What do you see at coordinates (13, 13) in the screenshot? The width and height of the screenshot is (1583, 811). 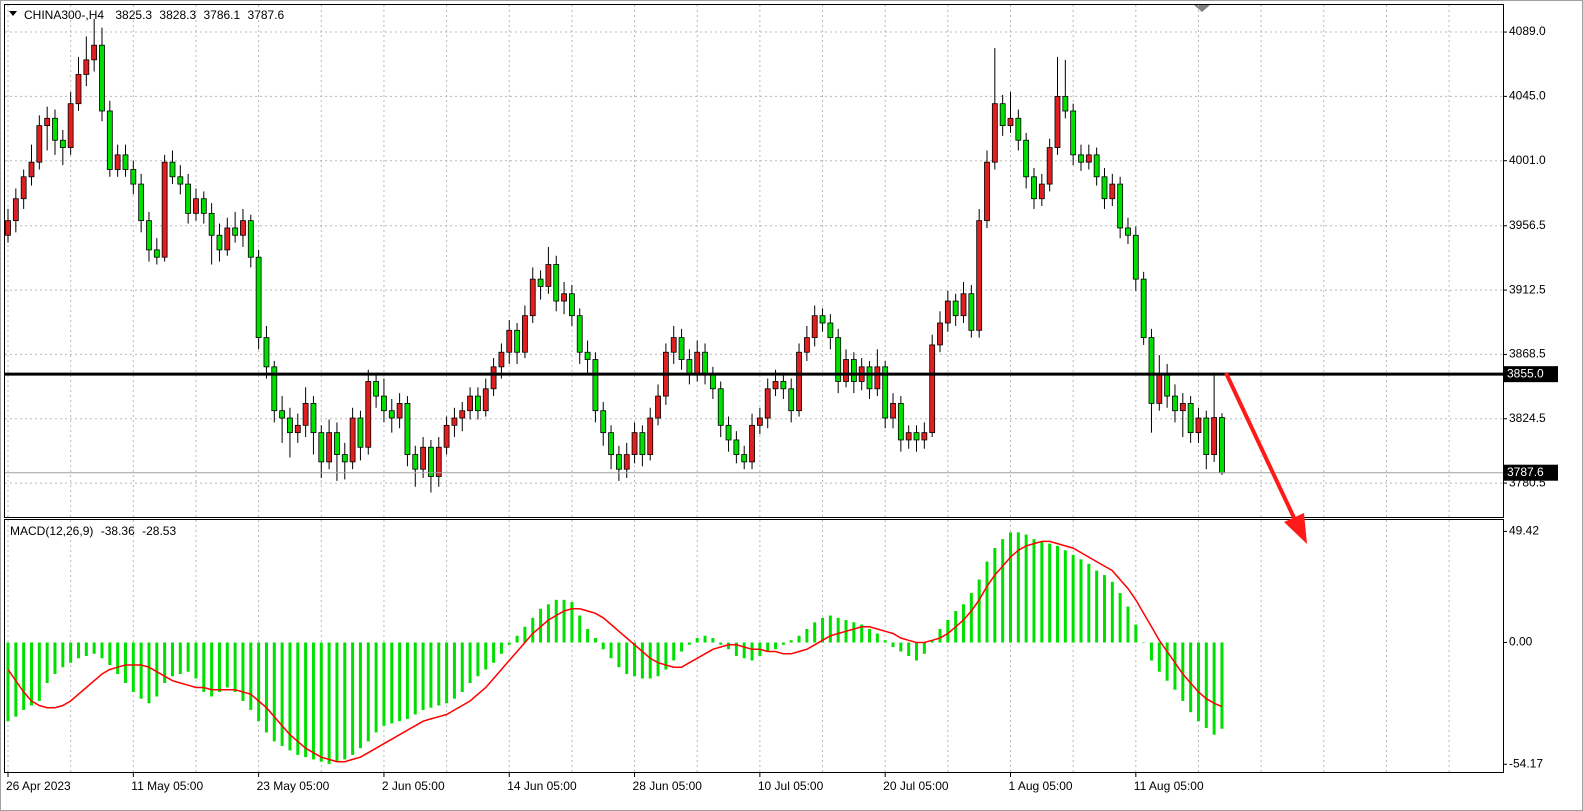 I see `menu-triangle` at bounding box center [13, 13].